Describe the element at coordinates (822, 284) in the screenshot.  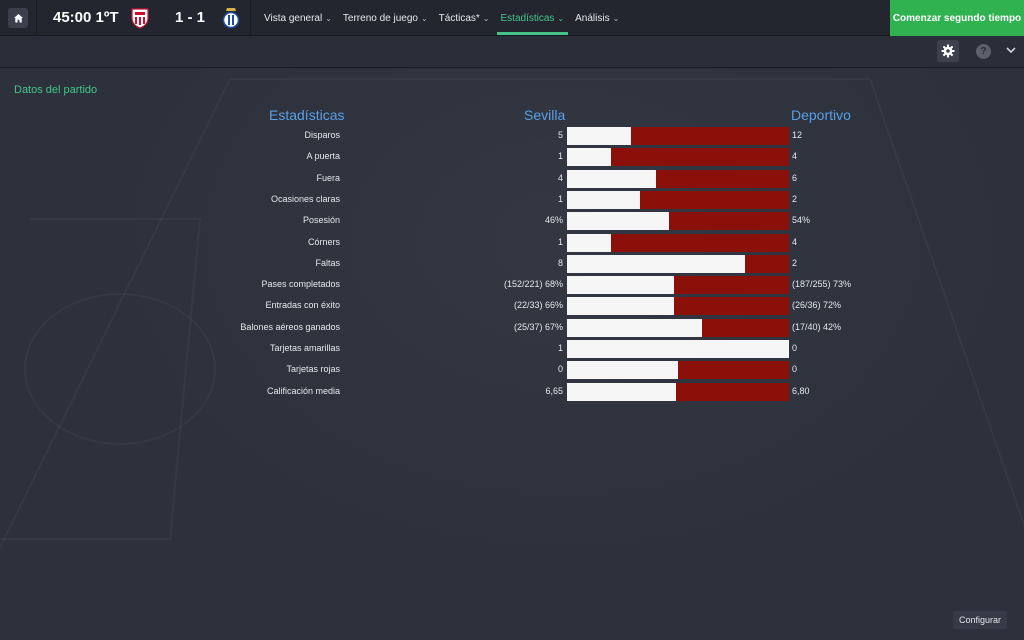
I see `away-value: (187/255) 73%` at that location.